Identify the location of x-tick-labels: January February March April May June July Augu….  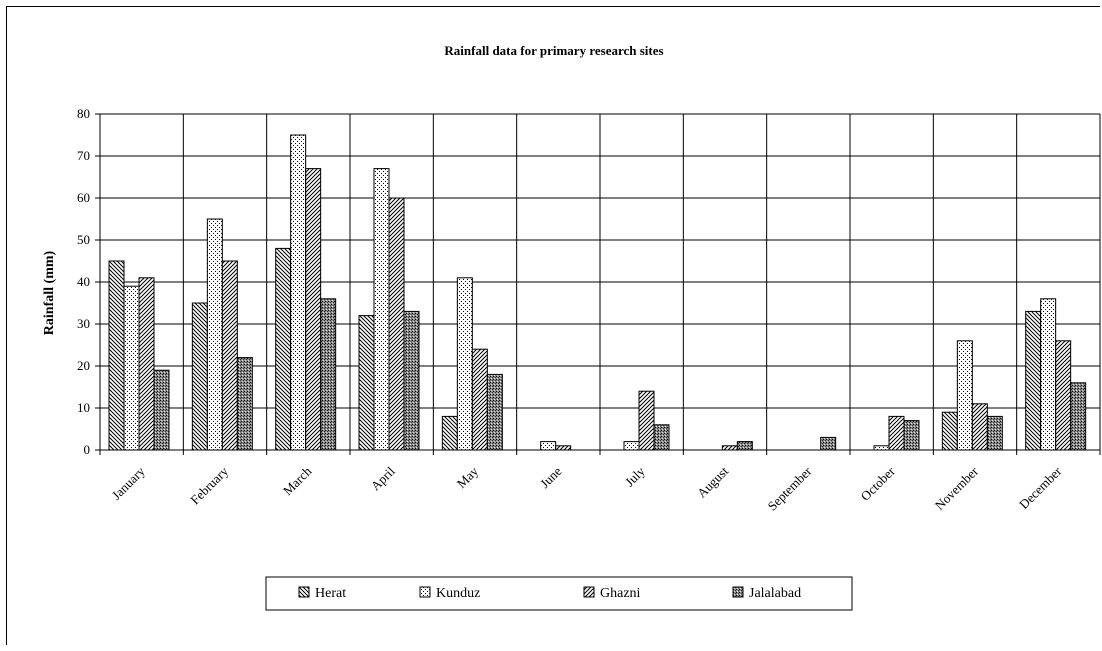
(587, 488).